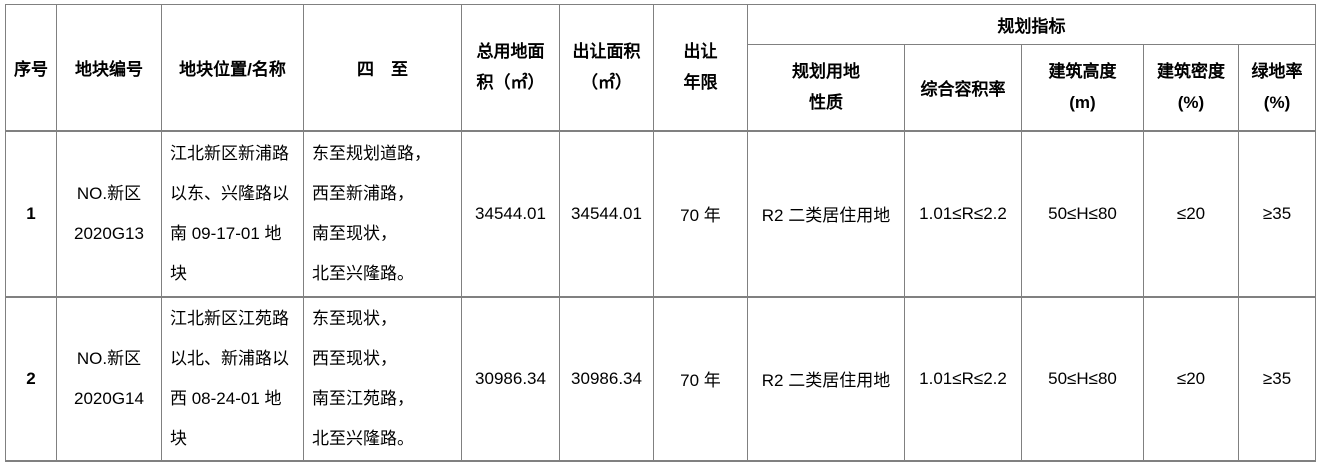 The image size is (1319, 470). Describe the element at coordinates (109, 67) in the screenshot. I see `col-header-parcel-no: 地块编号` at that location.